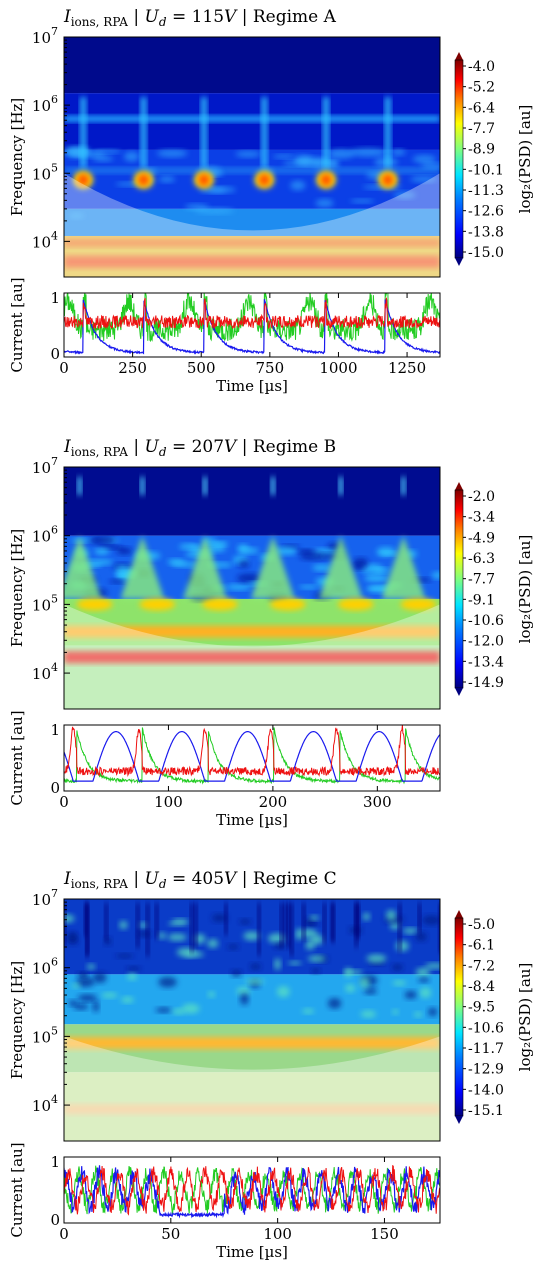 The image size is (536, 1266). I want to click on band-600k, so click(252, 118).